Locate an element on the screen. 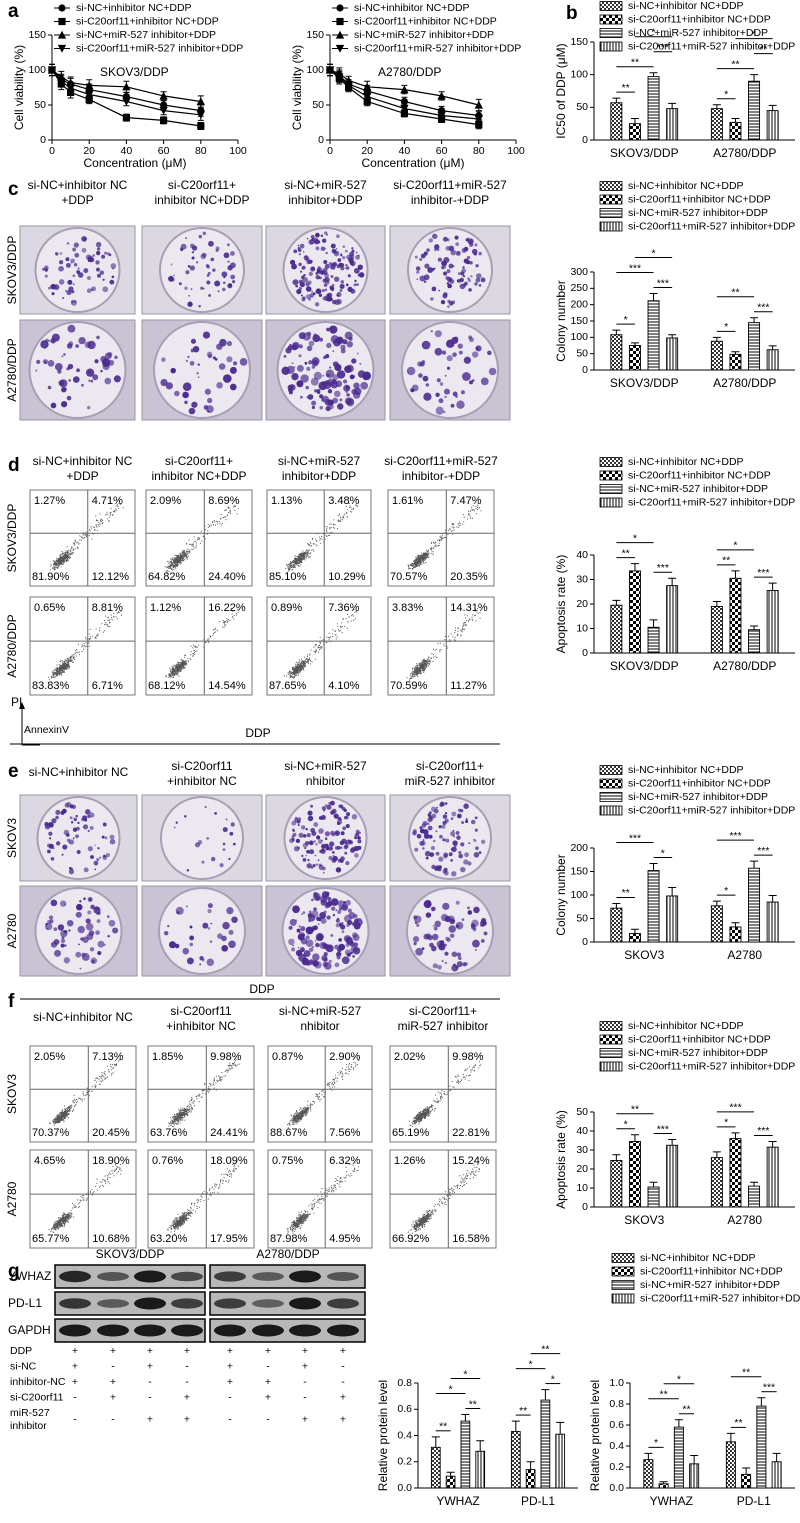 This screenshot has width=800, height=1523. significance-label: * is located at coordinates (653, 253).